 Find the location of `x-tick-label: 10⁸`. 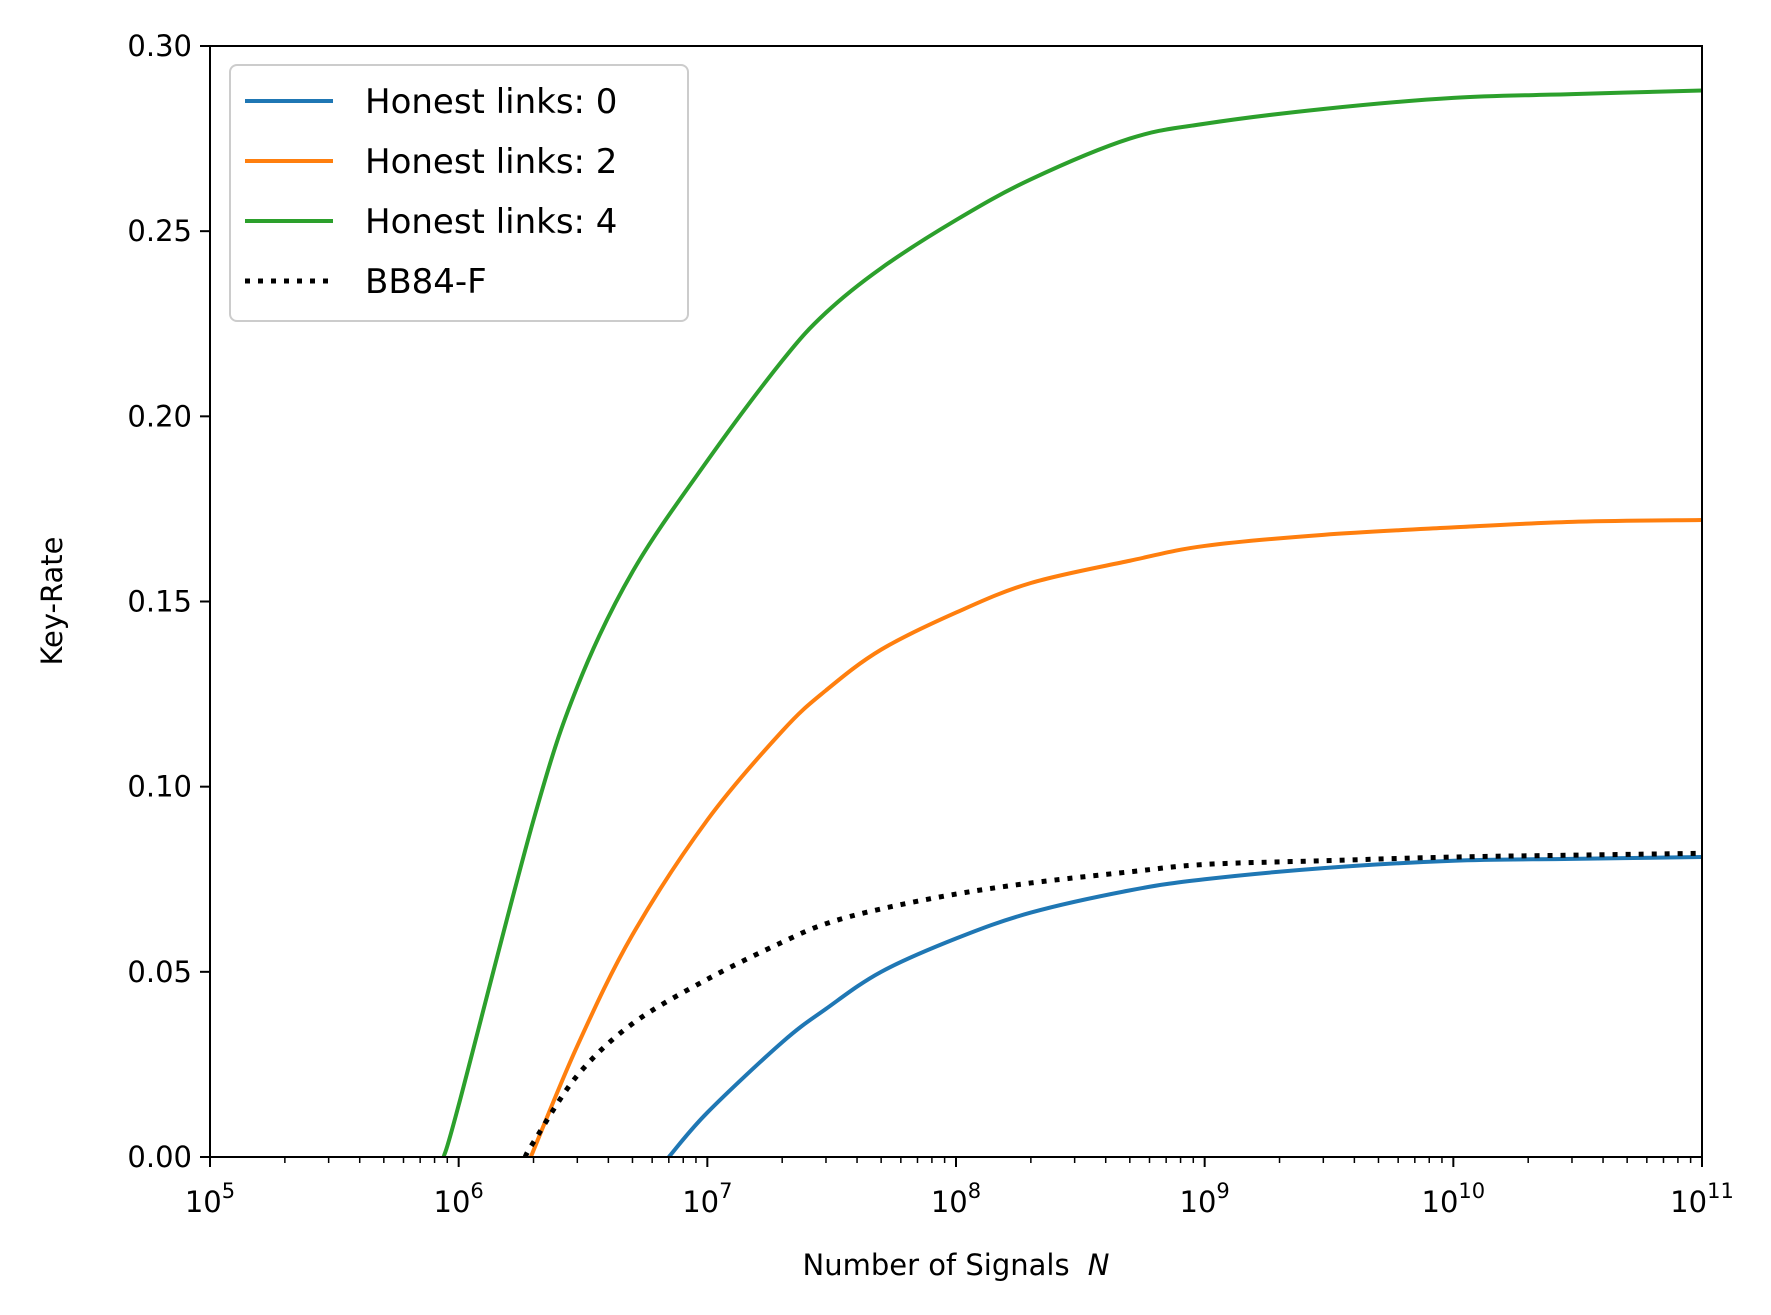

x-tick-label: 10⁸ is located at coordinates (956, 1199).